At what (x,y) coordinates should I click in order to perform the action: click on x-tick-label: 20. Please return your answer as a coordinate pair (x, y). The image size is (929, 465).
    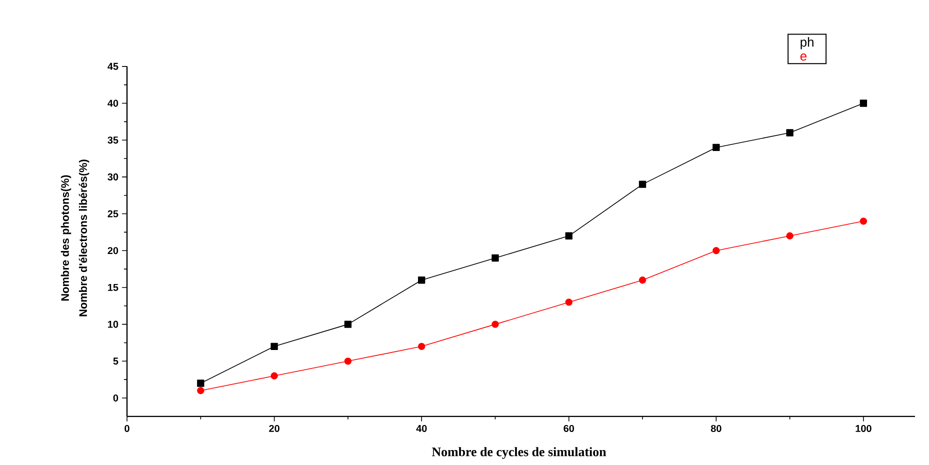
    Looking at the image, I should click on (274, 428).